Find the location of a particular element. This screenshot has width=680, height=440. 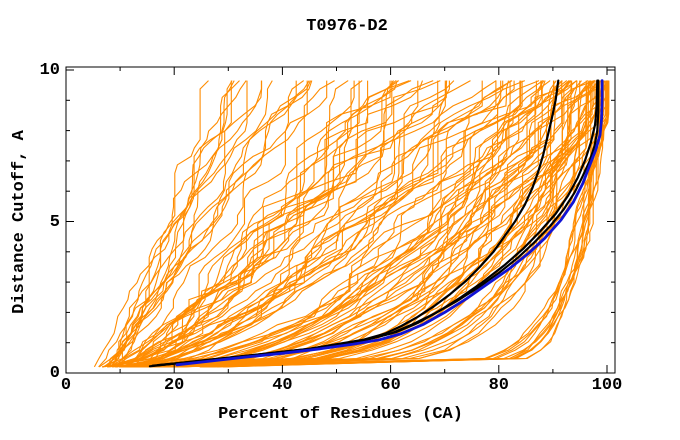

y-tick-label: 5 is located at coordinates (54, 222).